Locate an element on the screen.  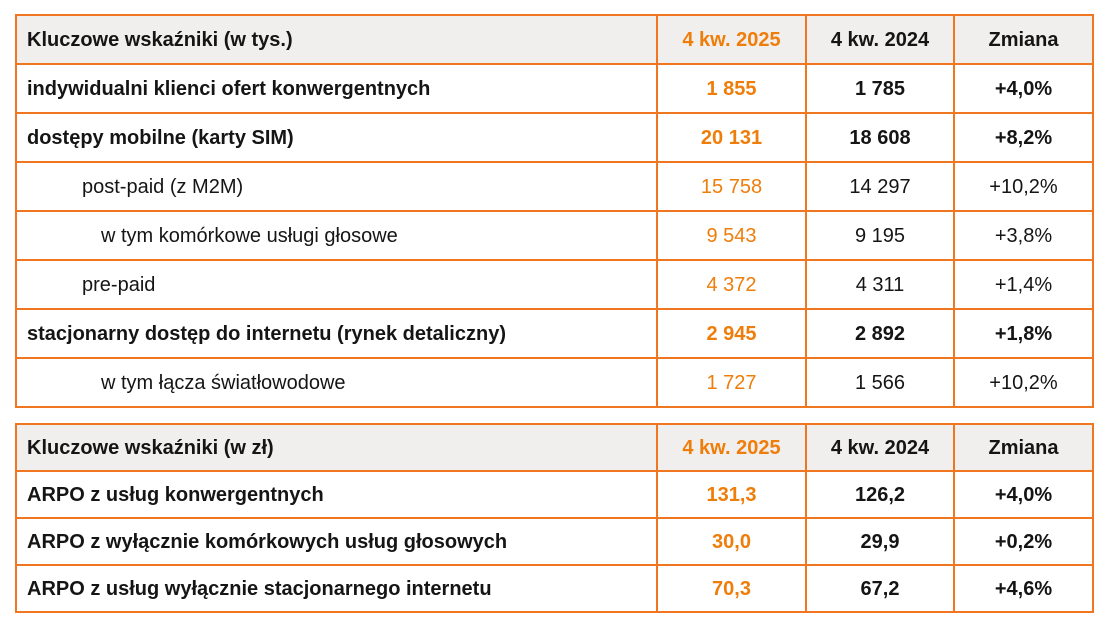
value-2024: 9 195 is located at coordinates (879, 235).